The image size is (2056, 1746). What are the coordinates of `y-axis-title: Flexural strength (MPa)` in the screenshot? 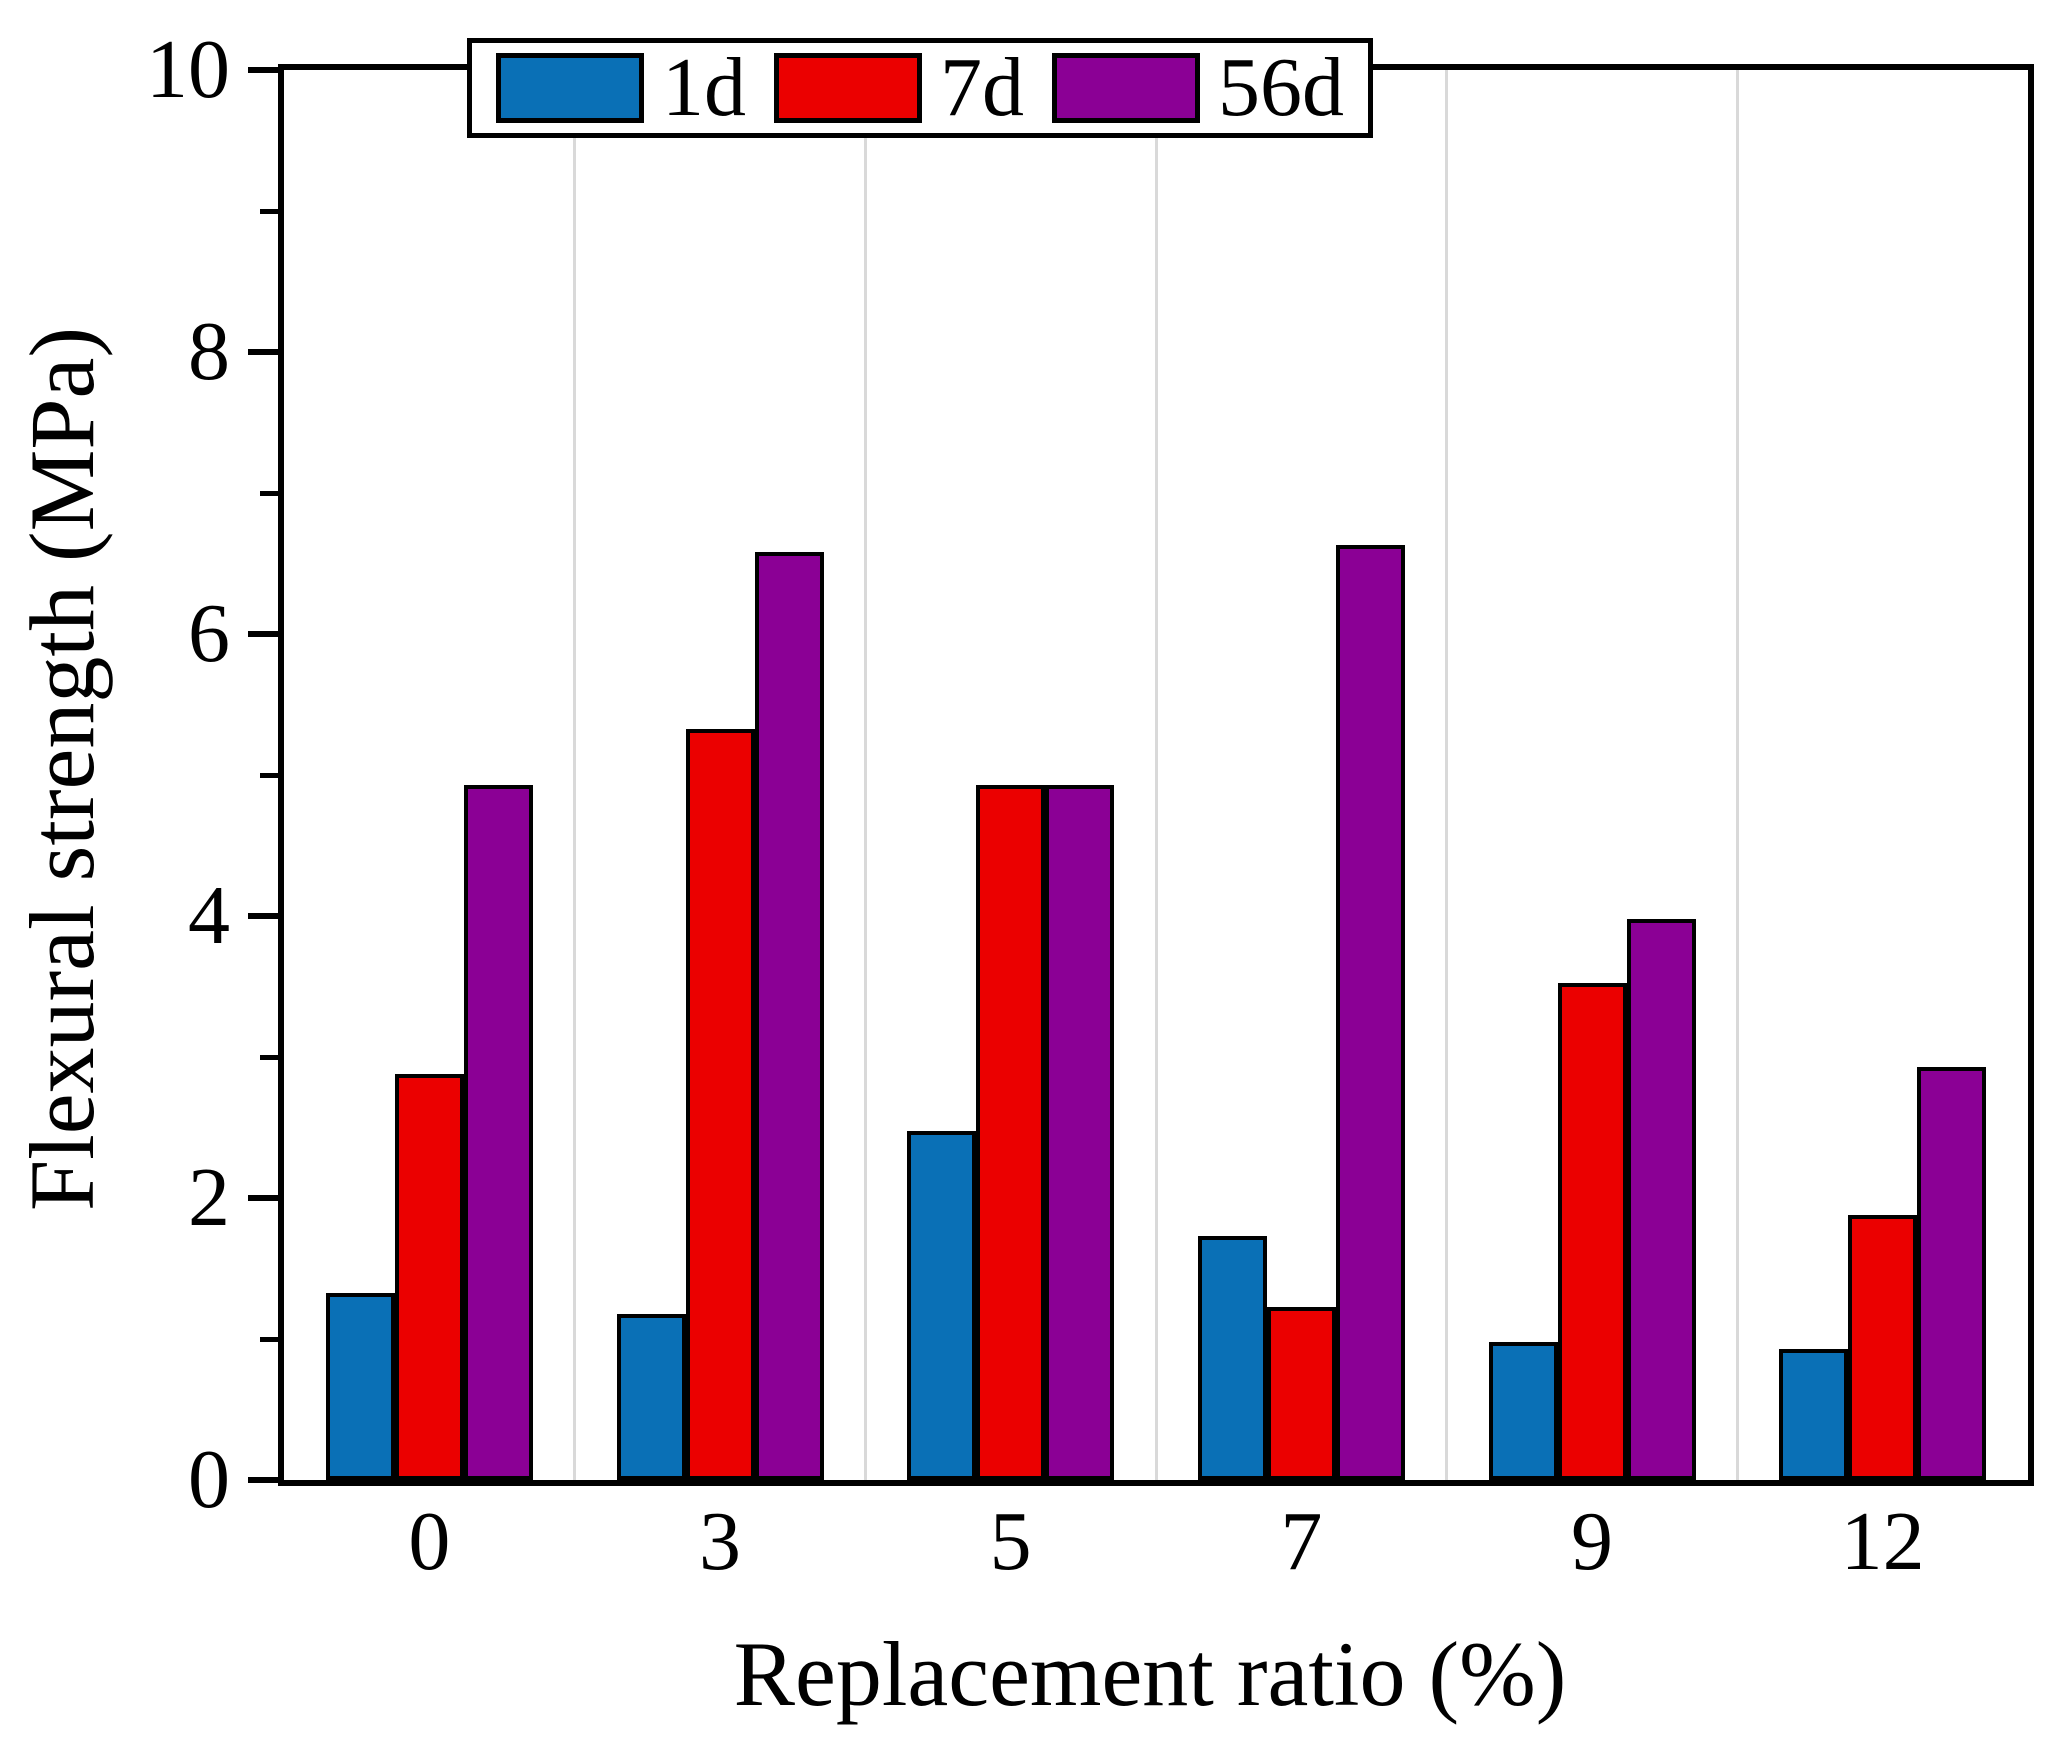 It's located at (62, 769).